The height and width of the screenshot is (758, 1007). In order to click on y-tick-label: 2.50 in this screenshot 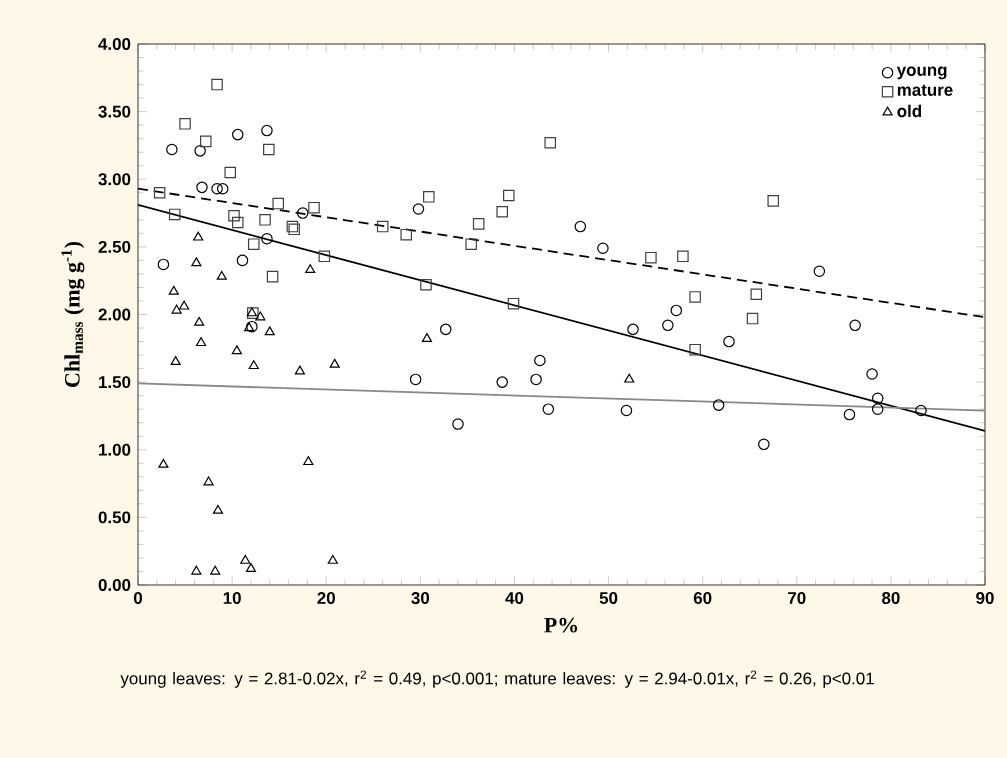, I will do `click(114, 246)`.